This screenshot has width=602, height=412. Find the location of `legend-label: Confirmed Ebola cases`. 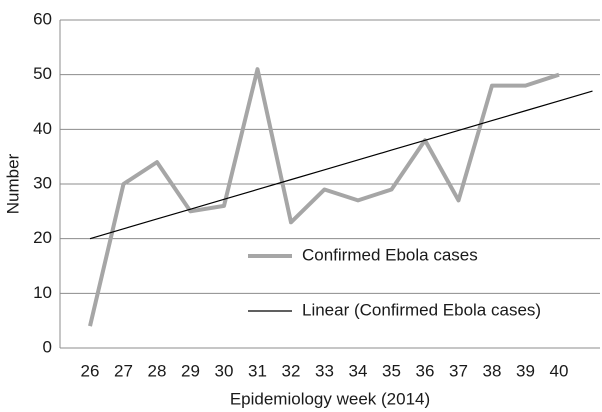

legend-label: Confirmed Ebola cases is located at coordinates (390, 254).